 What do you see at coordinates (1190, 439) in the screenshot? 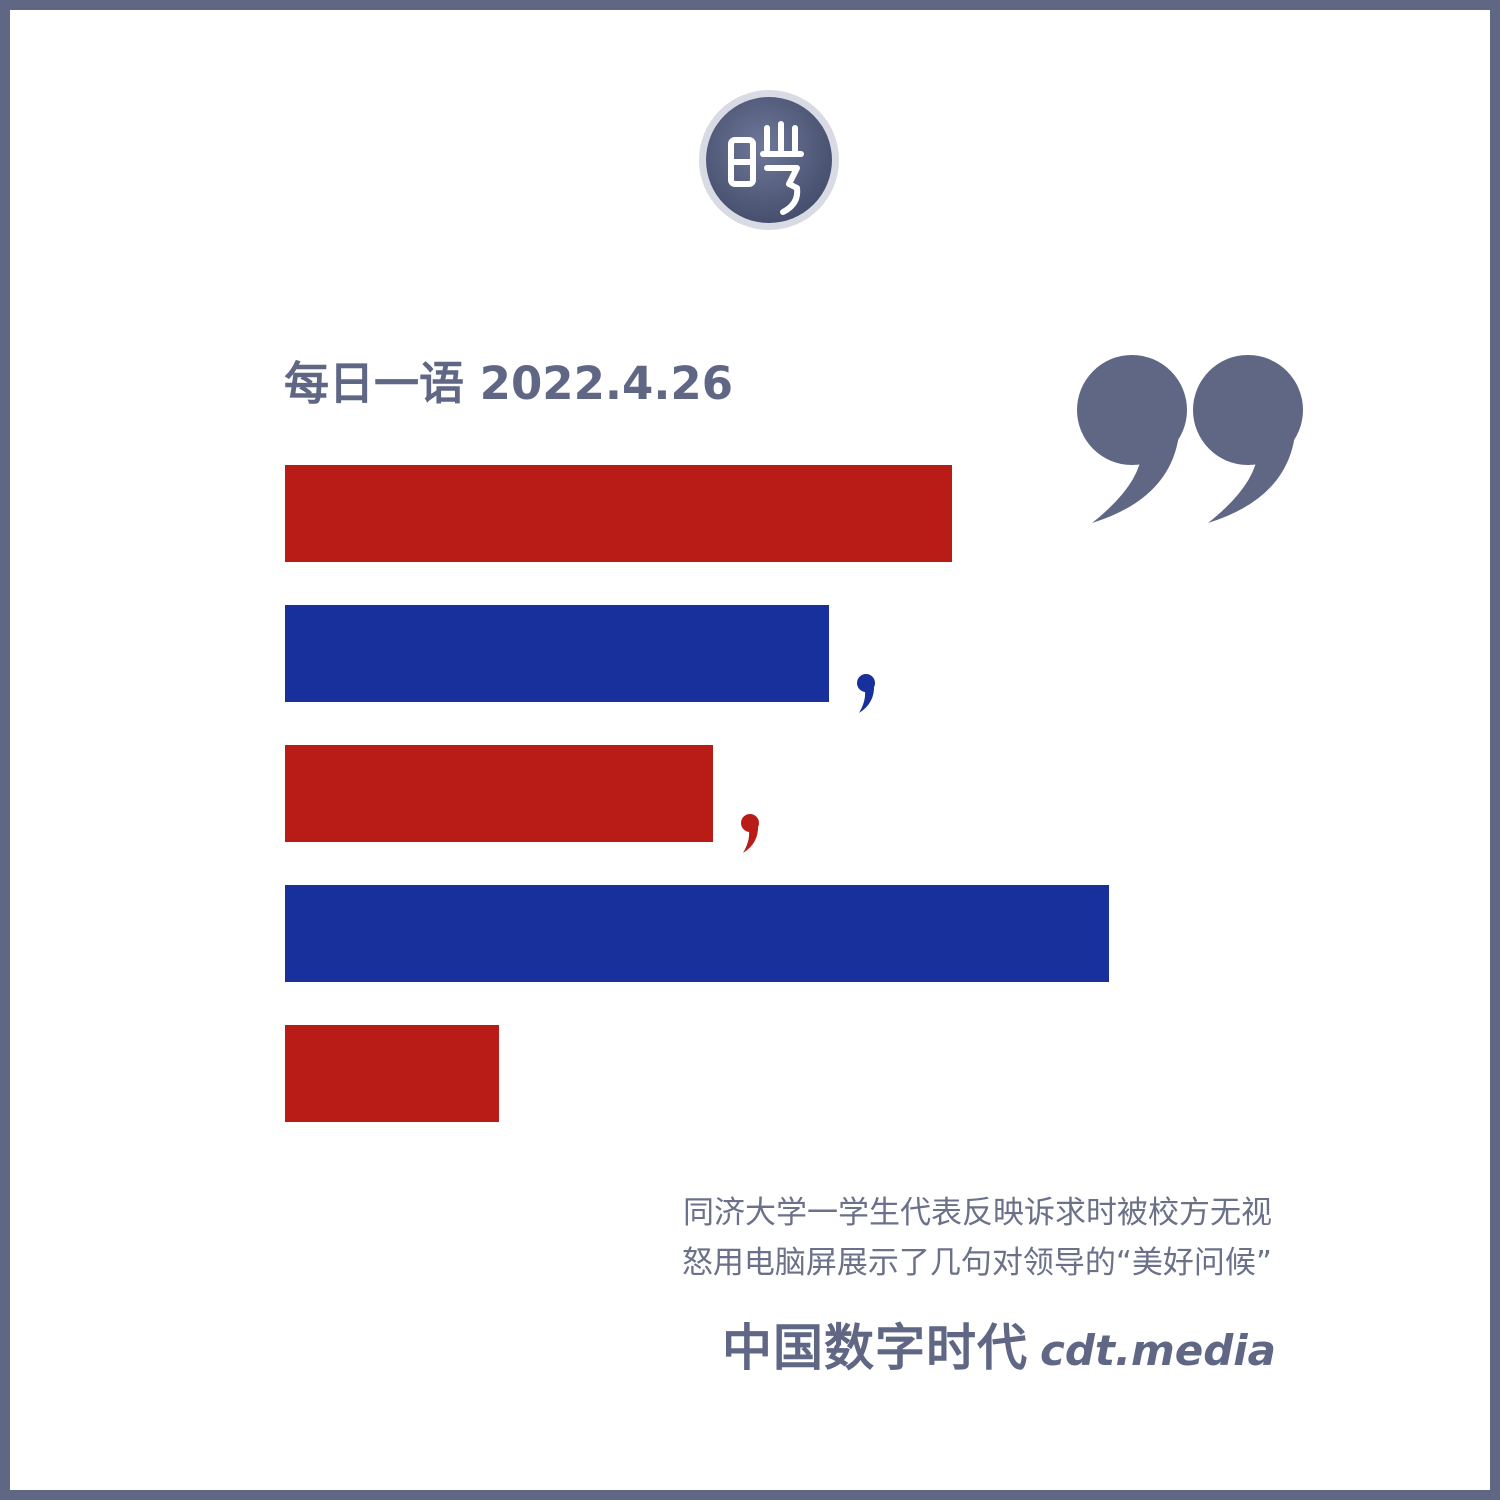
I see `closing-quote-icon` at bounding box center [1190, 439].